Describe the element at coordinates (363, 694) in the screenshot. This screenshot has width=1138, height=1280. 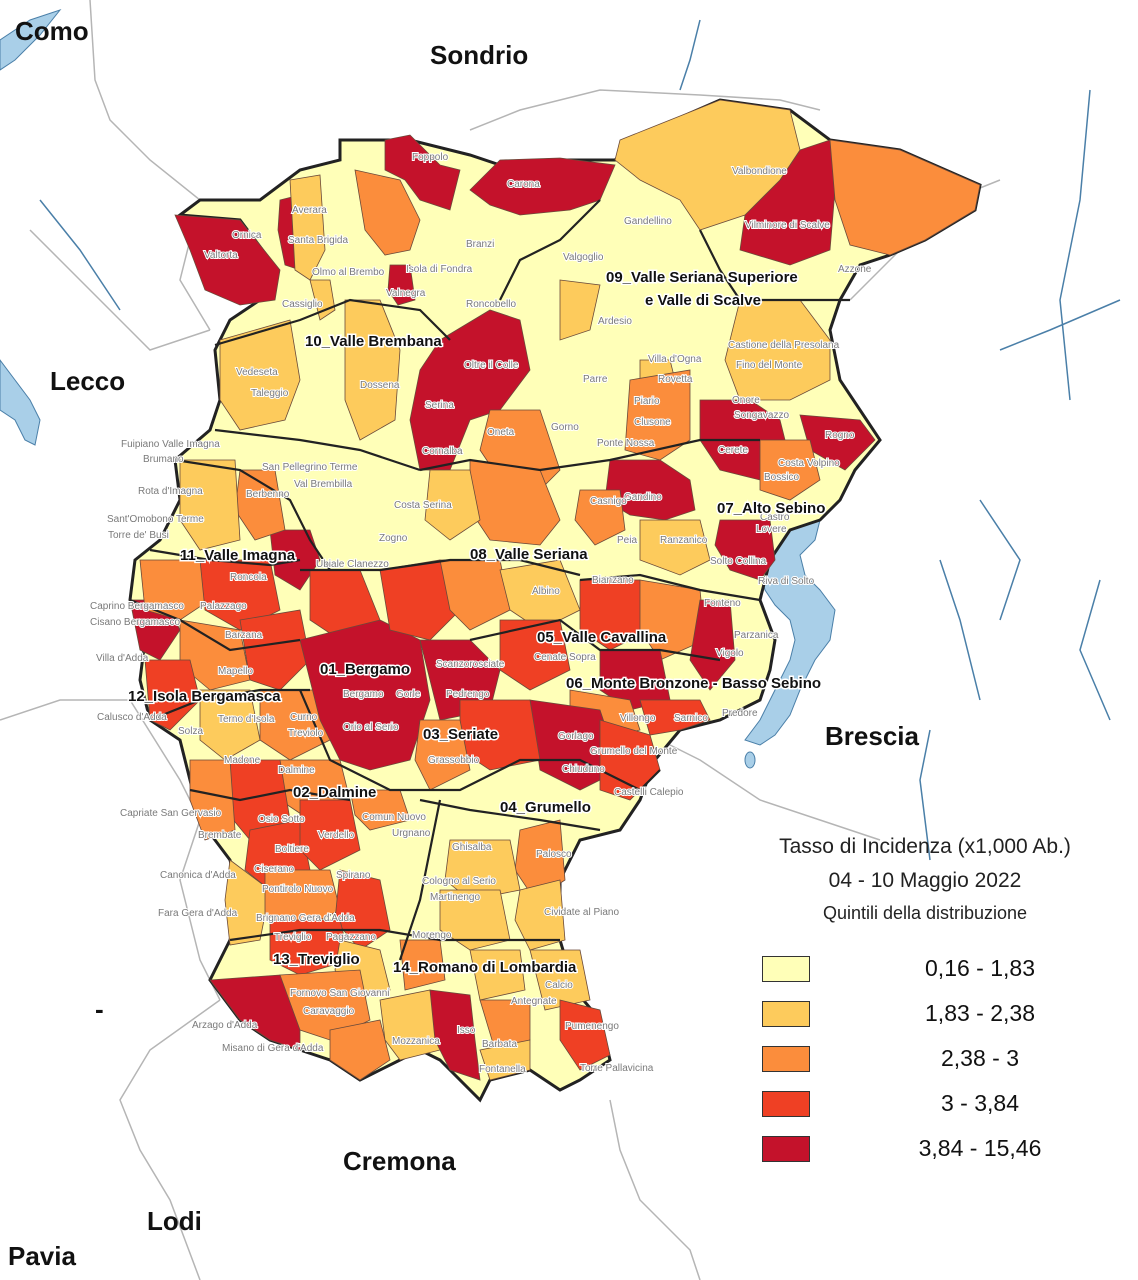
I see `town-label: Bergamo` at that location.